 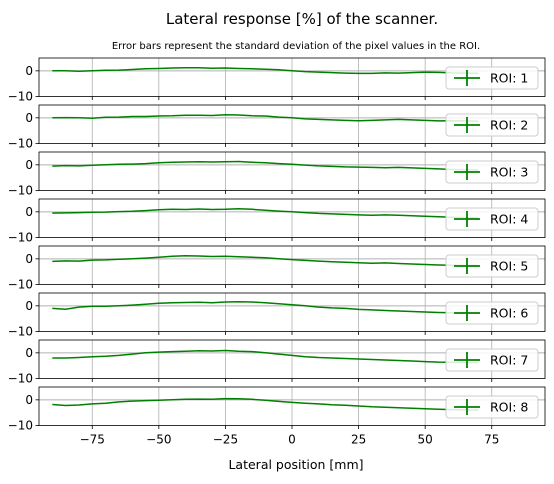 I want to click on subplot-panel-8: 0 −10 ROI: 8, so click(x=277, y=409).